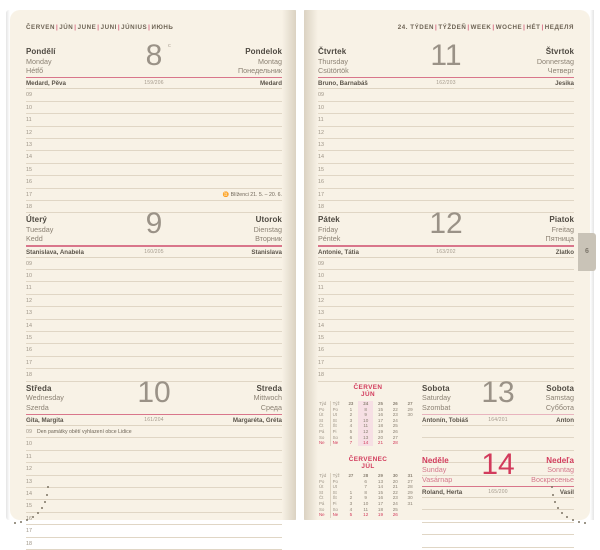 The image size is (600, 550). Describe the element at coordinates (365, 487) in the screenshot. I see `mini-day-cell: 7` at that location.